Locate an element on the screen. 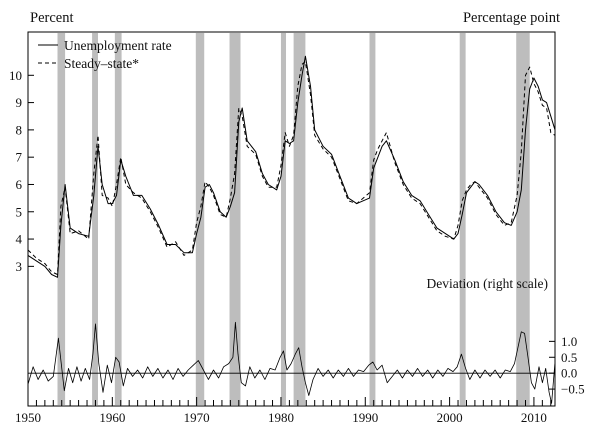 This screenshot has width=597, height=425. x-tick-label-1990: 1990 is located at coordinates (365, 417).